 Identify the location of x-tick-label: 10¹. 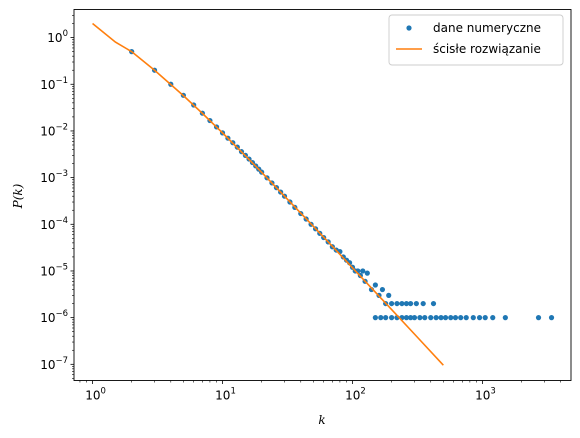
(225, 395).